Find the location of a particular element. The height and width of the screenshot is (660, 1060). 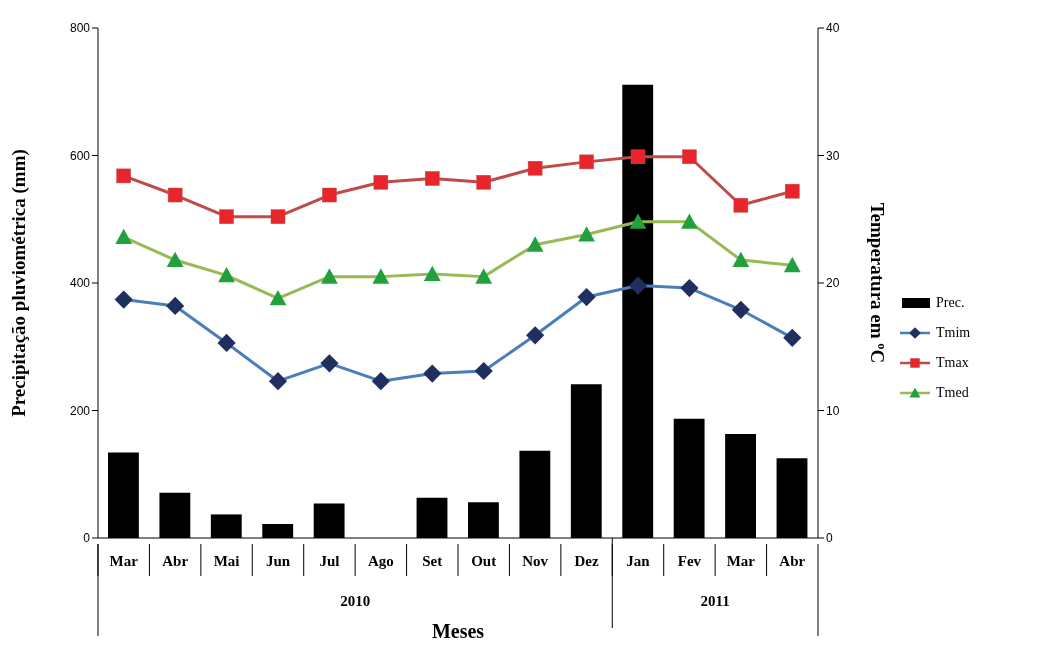

text: 2011 is located at coordinates (715, 601).